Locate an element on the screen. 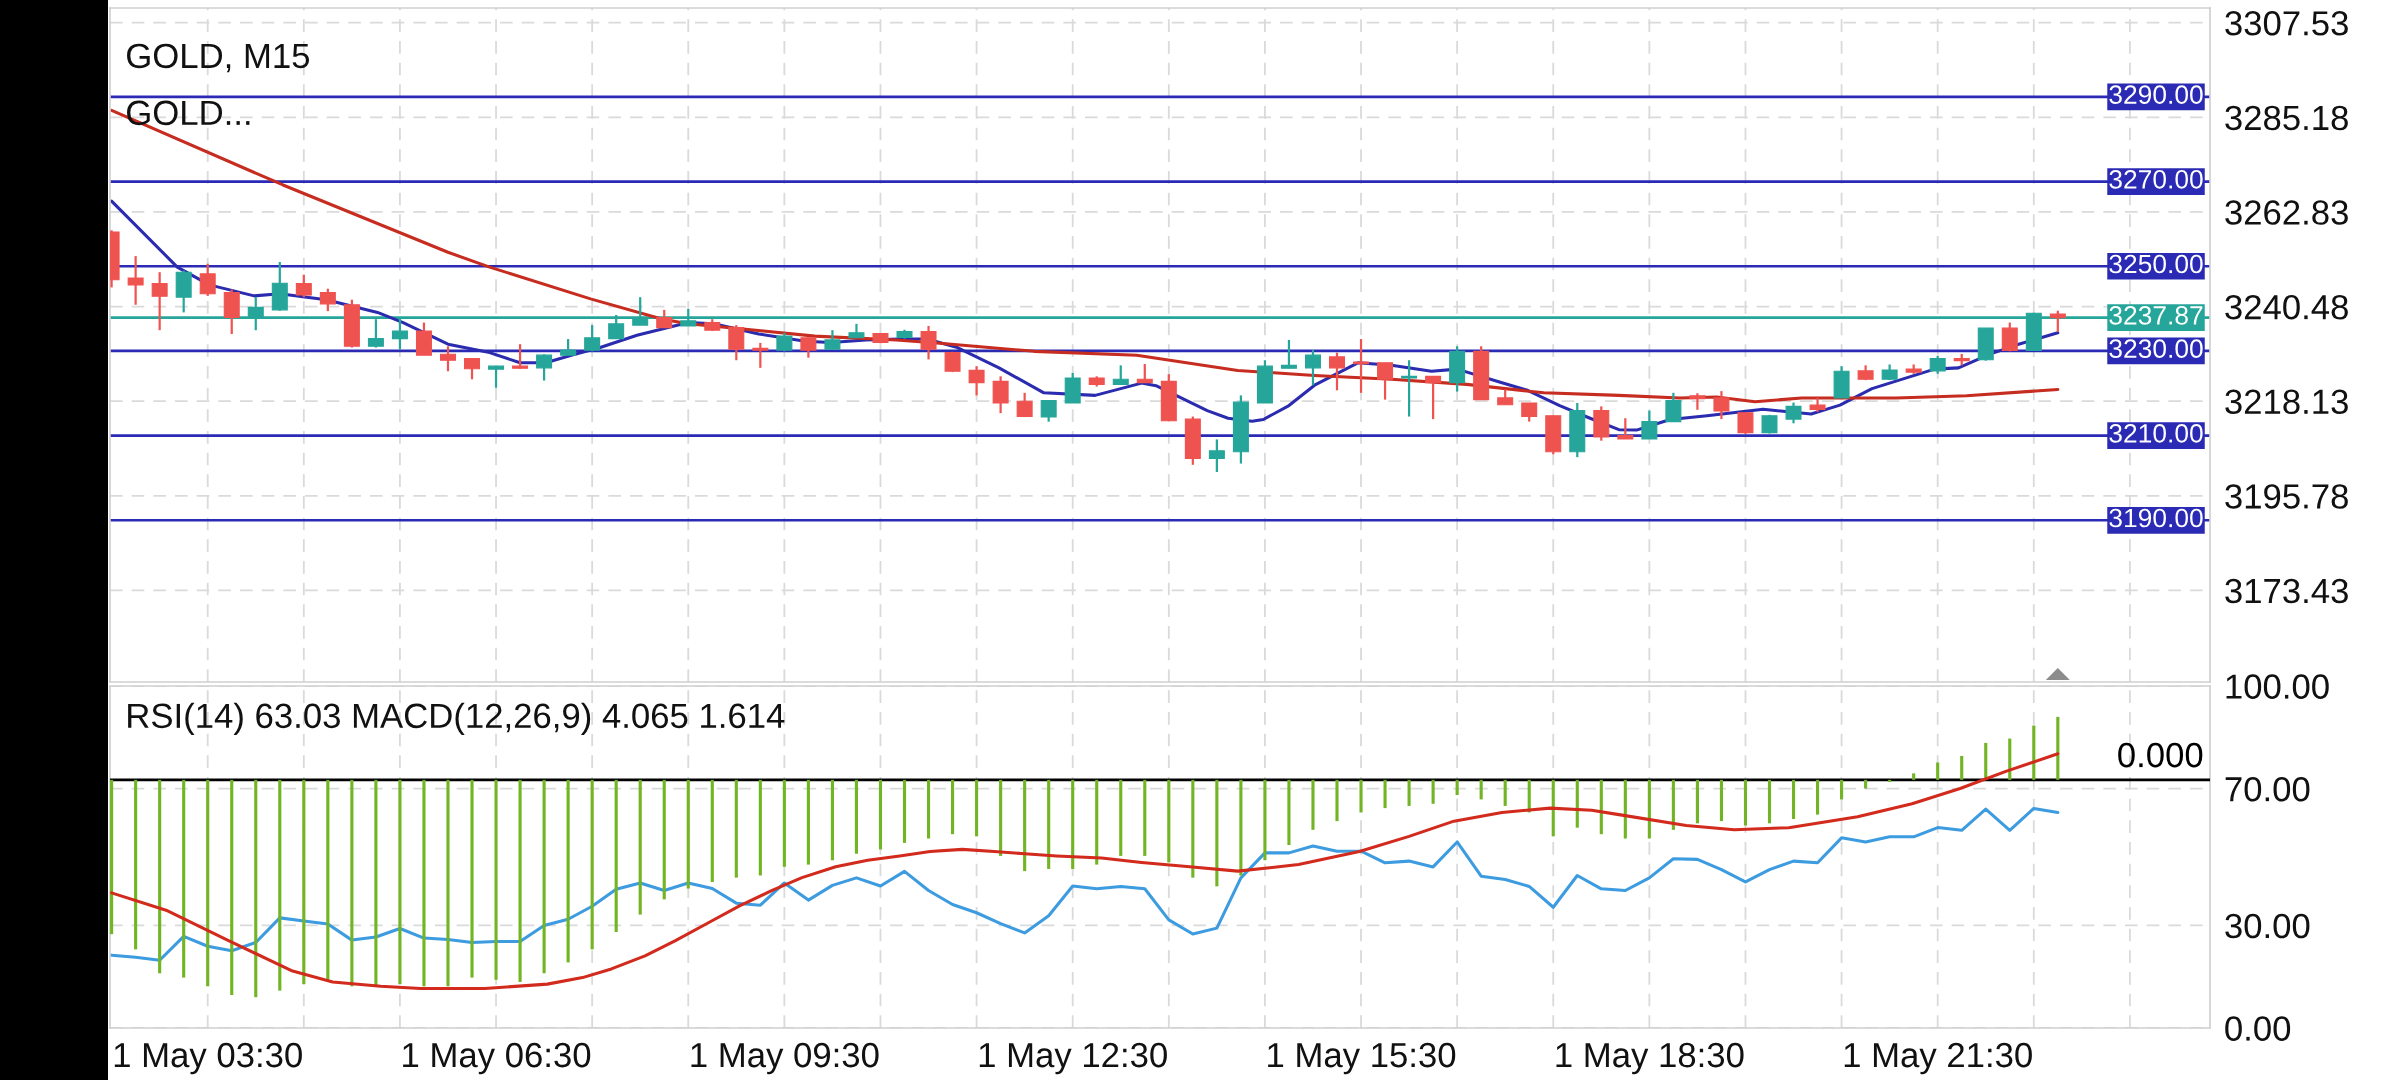 The image size is (2400, 1080). chart-title: RSI(14) 63.03 MACD(12,26,9) 4.065 1.614 is located at coordinates (456, 719).